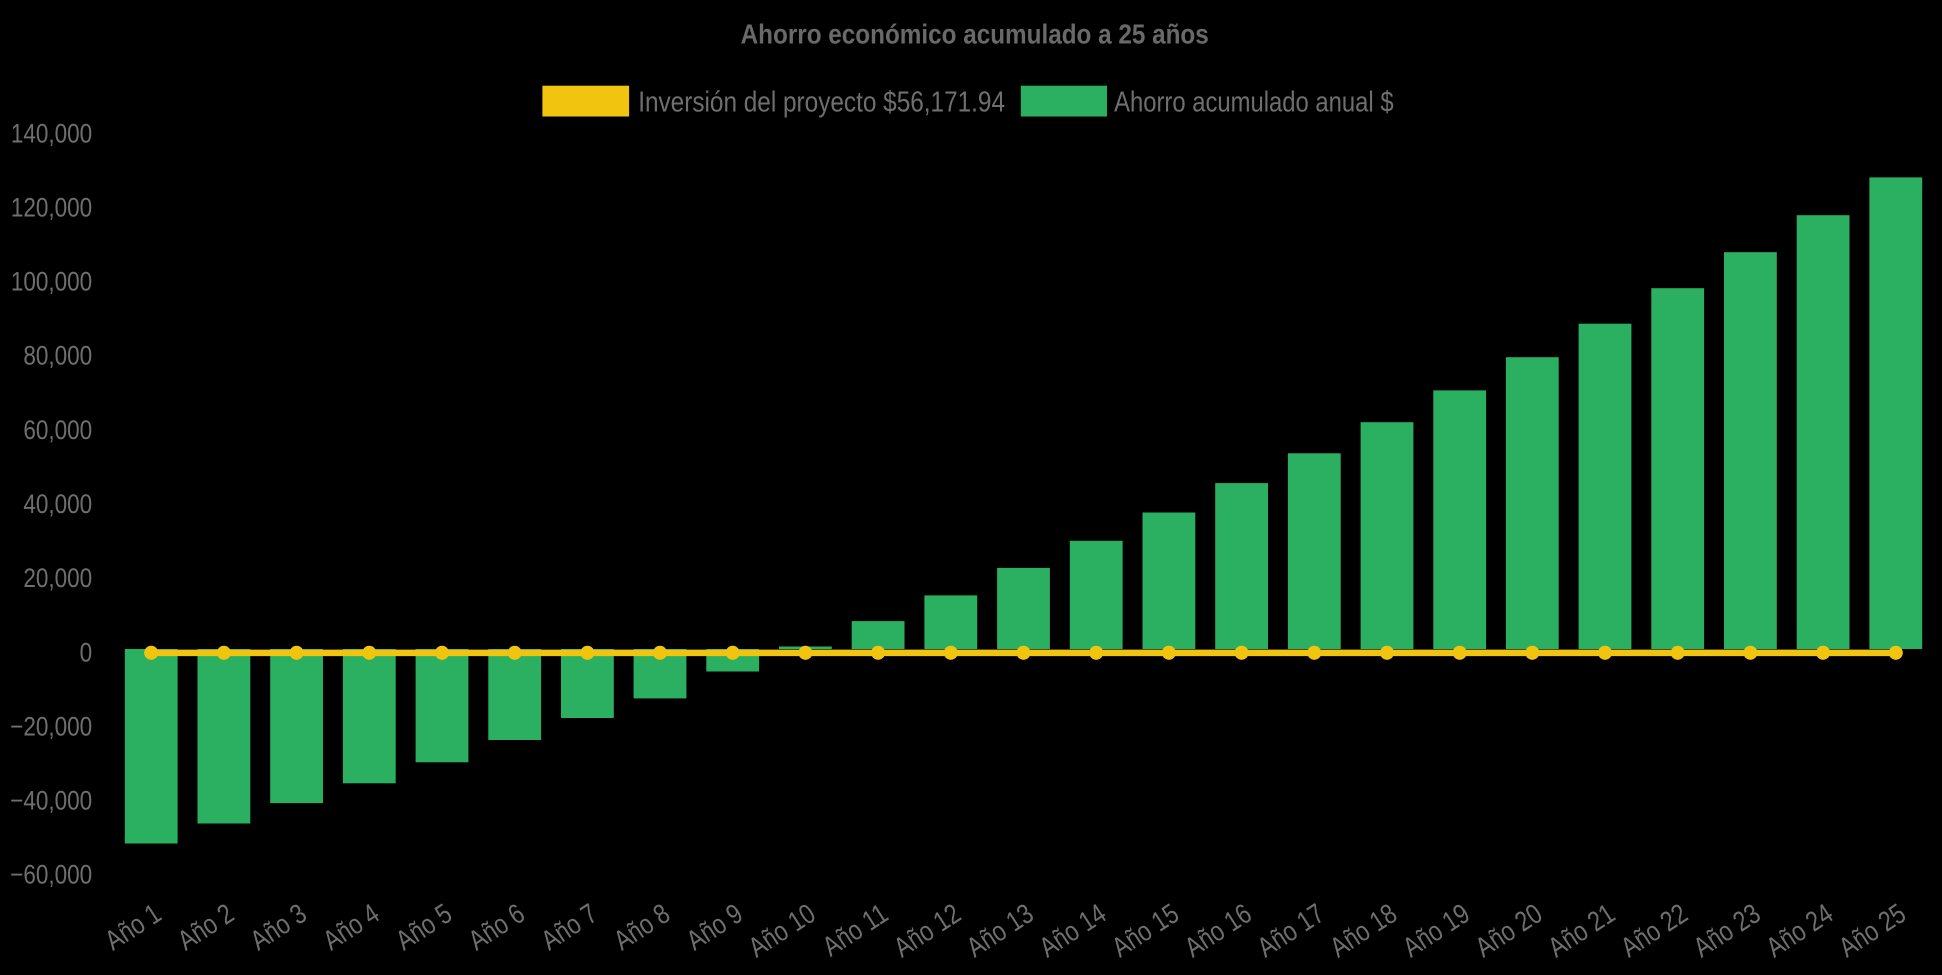 This screenshot has height=975, width=1942. What do you see at coordinates (57, 578) in the screenshot?
I see `svg-text: 20,000` at bounding box center [57, 578].